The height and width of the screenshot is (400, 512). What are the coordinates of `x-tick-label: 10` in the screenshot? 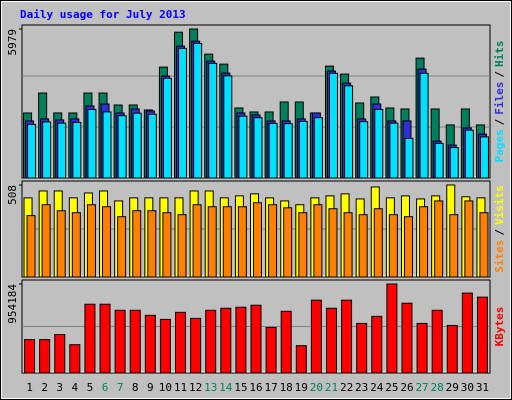 It's located at (165, 387).